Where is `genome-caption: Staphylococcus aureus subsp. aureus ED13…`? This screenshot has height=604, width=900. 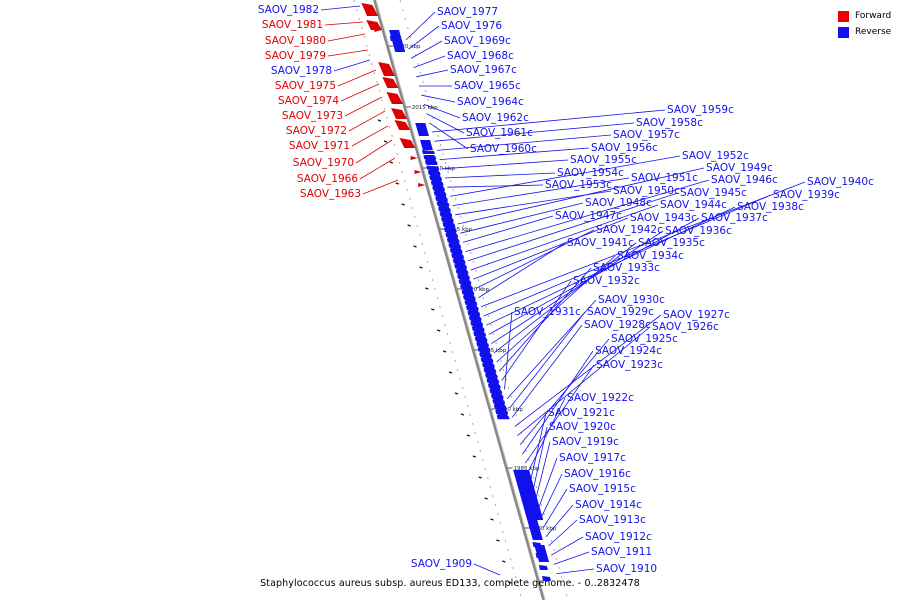 genome-caption: Staphylococcus aureus subsp. aureus ED13… is located at coordinates (450, 583).